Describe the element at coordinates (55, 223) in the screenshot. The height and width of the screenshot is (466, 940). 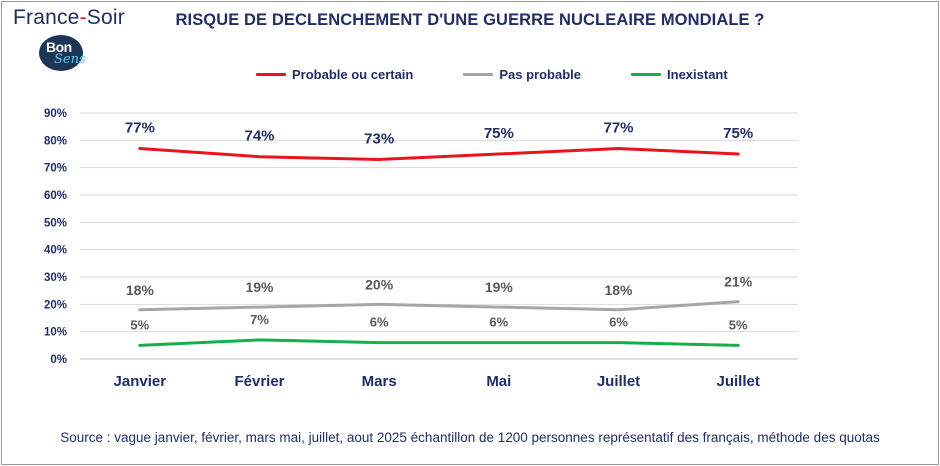
I see `y-tick-label: 50%` at that location.